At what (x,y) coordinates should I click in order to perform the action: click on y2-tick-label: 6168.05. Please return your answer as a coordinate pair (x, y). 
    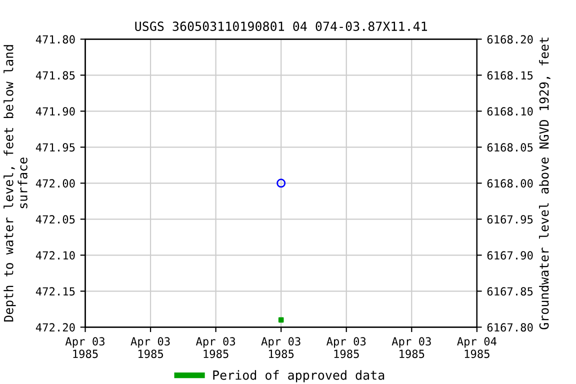
    Looking at the image, I should click on (510, 147).